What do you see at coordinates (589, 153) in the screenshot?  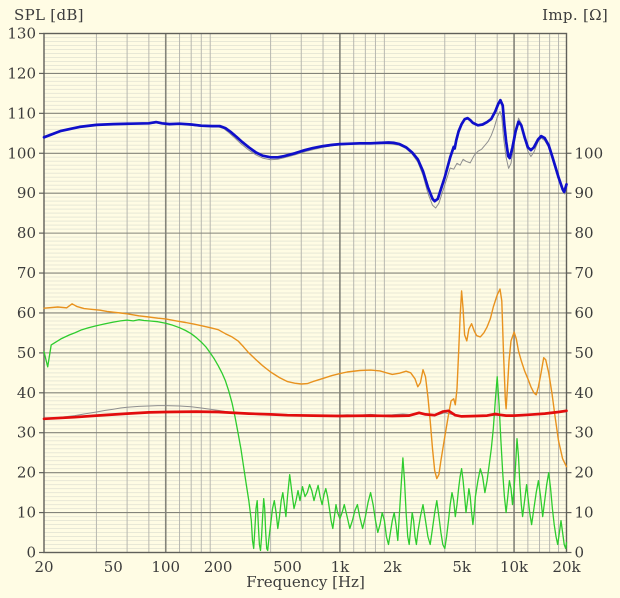 I see `right-tick-label: 100` at bounding box center [589, 153].